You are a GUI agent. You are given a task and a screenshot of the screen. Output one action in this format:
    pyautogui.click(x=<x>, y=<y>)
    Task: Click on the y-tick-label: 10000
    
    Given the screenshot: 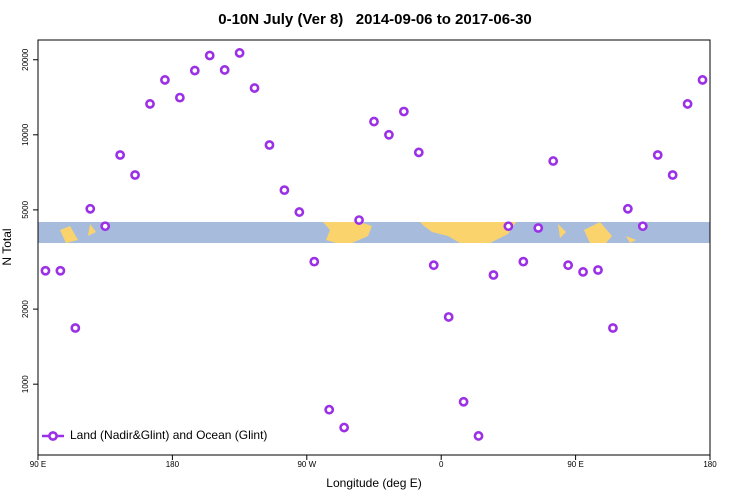 What is the action you would take?
    pyautogui.click(x=25, y=134)
    